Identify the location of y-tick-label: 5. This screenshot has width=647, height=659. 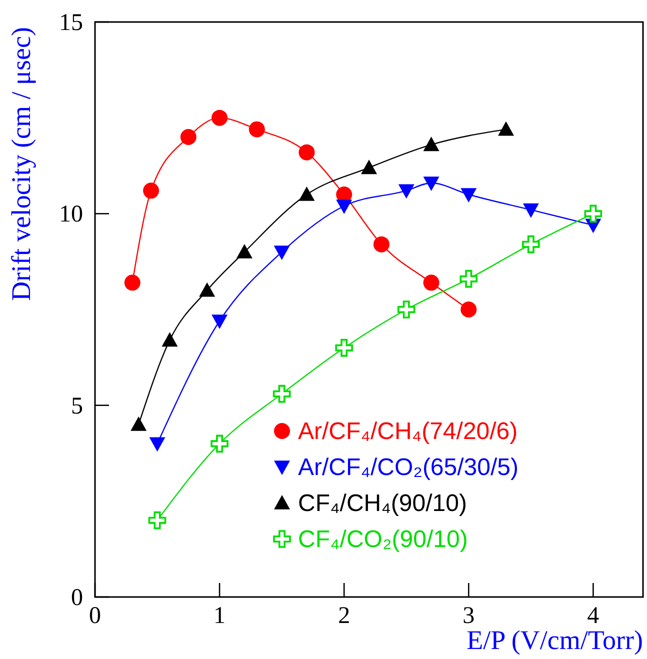
(77, 406).